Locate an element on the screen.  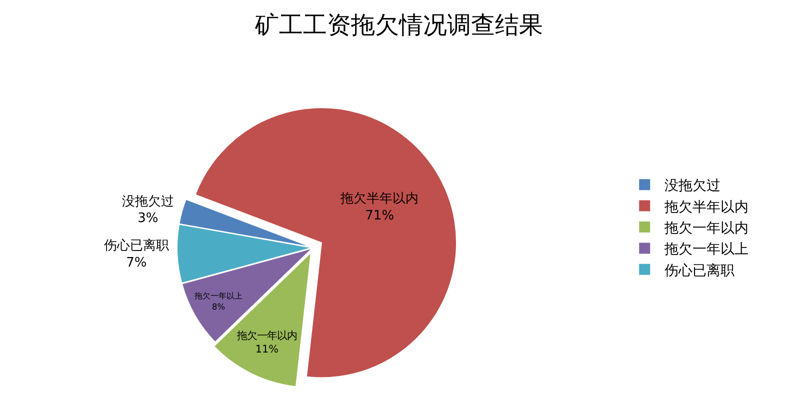
data-label: 3% is located at coordinates (148, 218).